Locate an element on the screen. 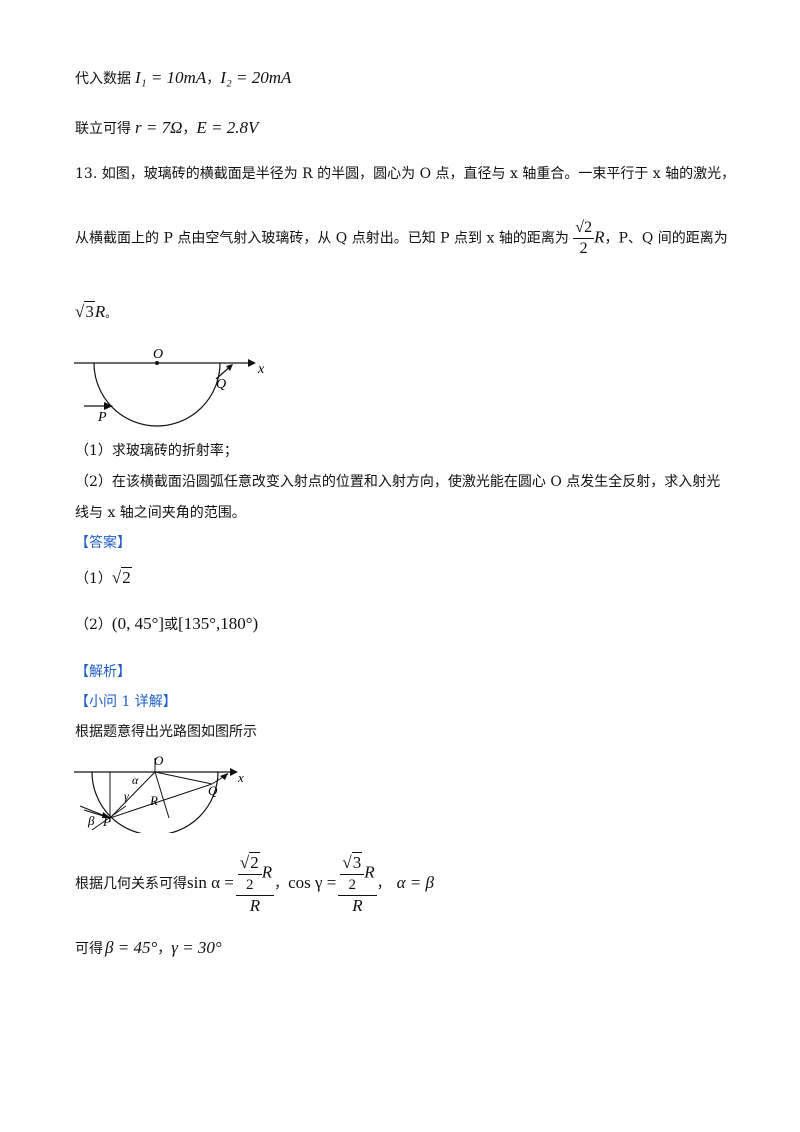  alpha-equals-beta: α = β is located at coordinates (415, 882).